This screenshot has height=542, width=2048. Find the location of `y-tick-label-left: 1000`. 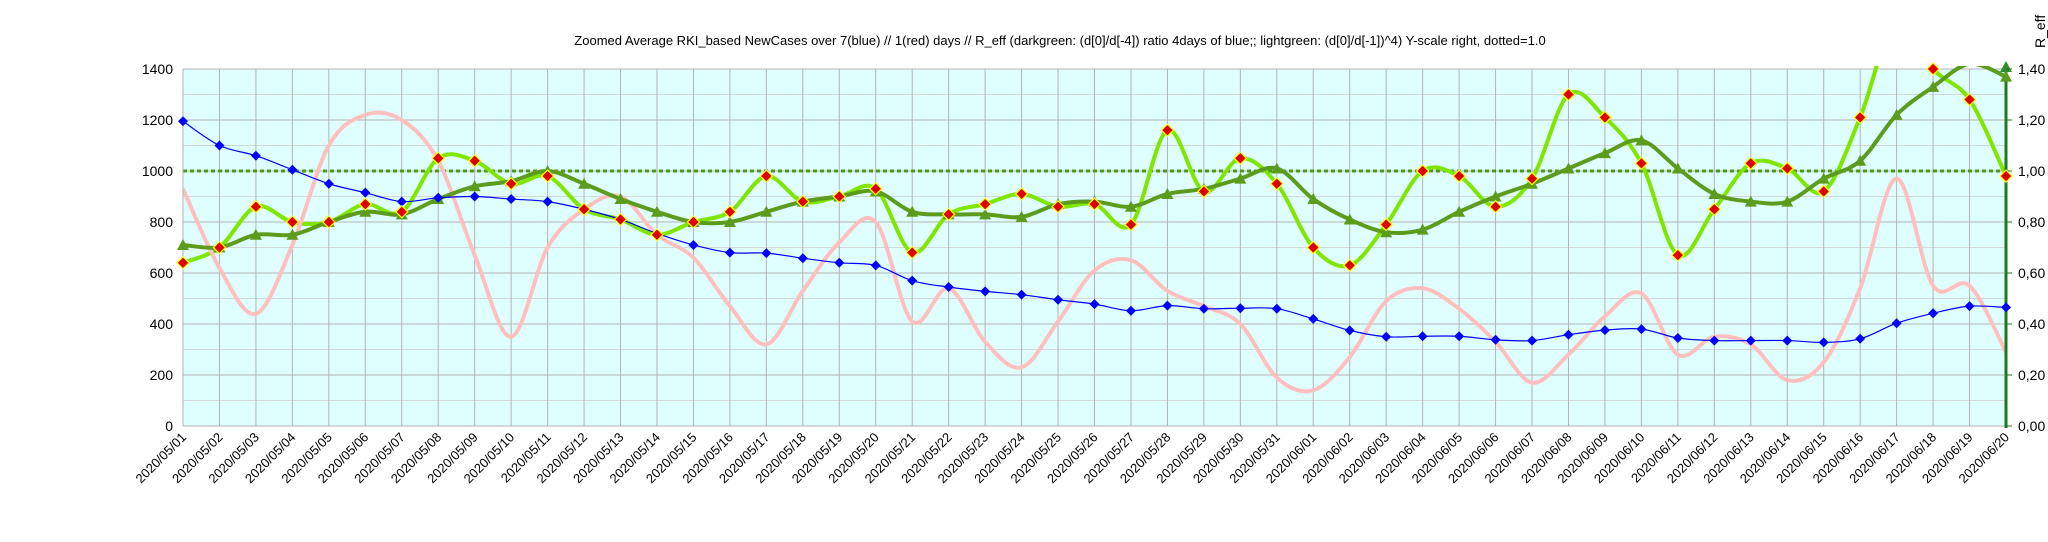

y-tick-label-left: 1000 is located at coordinates (157, 171).